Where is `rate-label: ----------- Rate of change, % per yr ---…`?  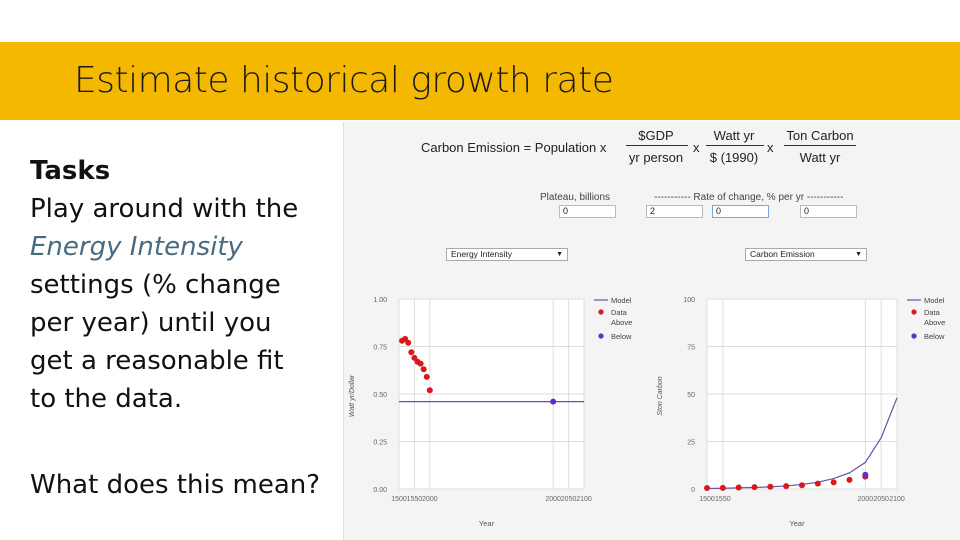 rate-label: ----------- Rate of change, % per yr ---… is located at coordinates (749, 197).